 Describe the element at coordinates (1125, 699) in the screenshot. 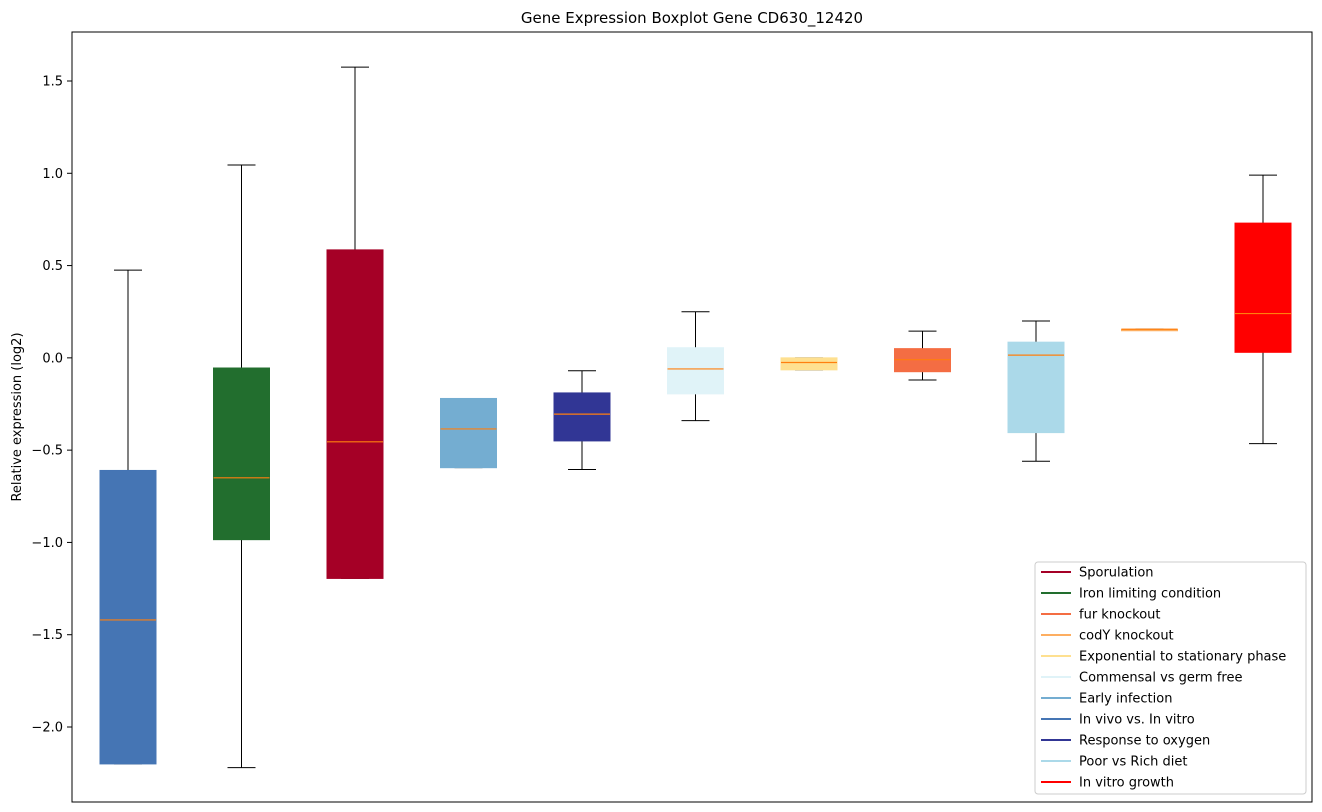

I see `legend-label: Early infection` at that location.